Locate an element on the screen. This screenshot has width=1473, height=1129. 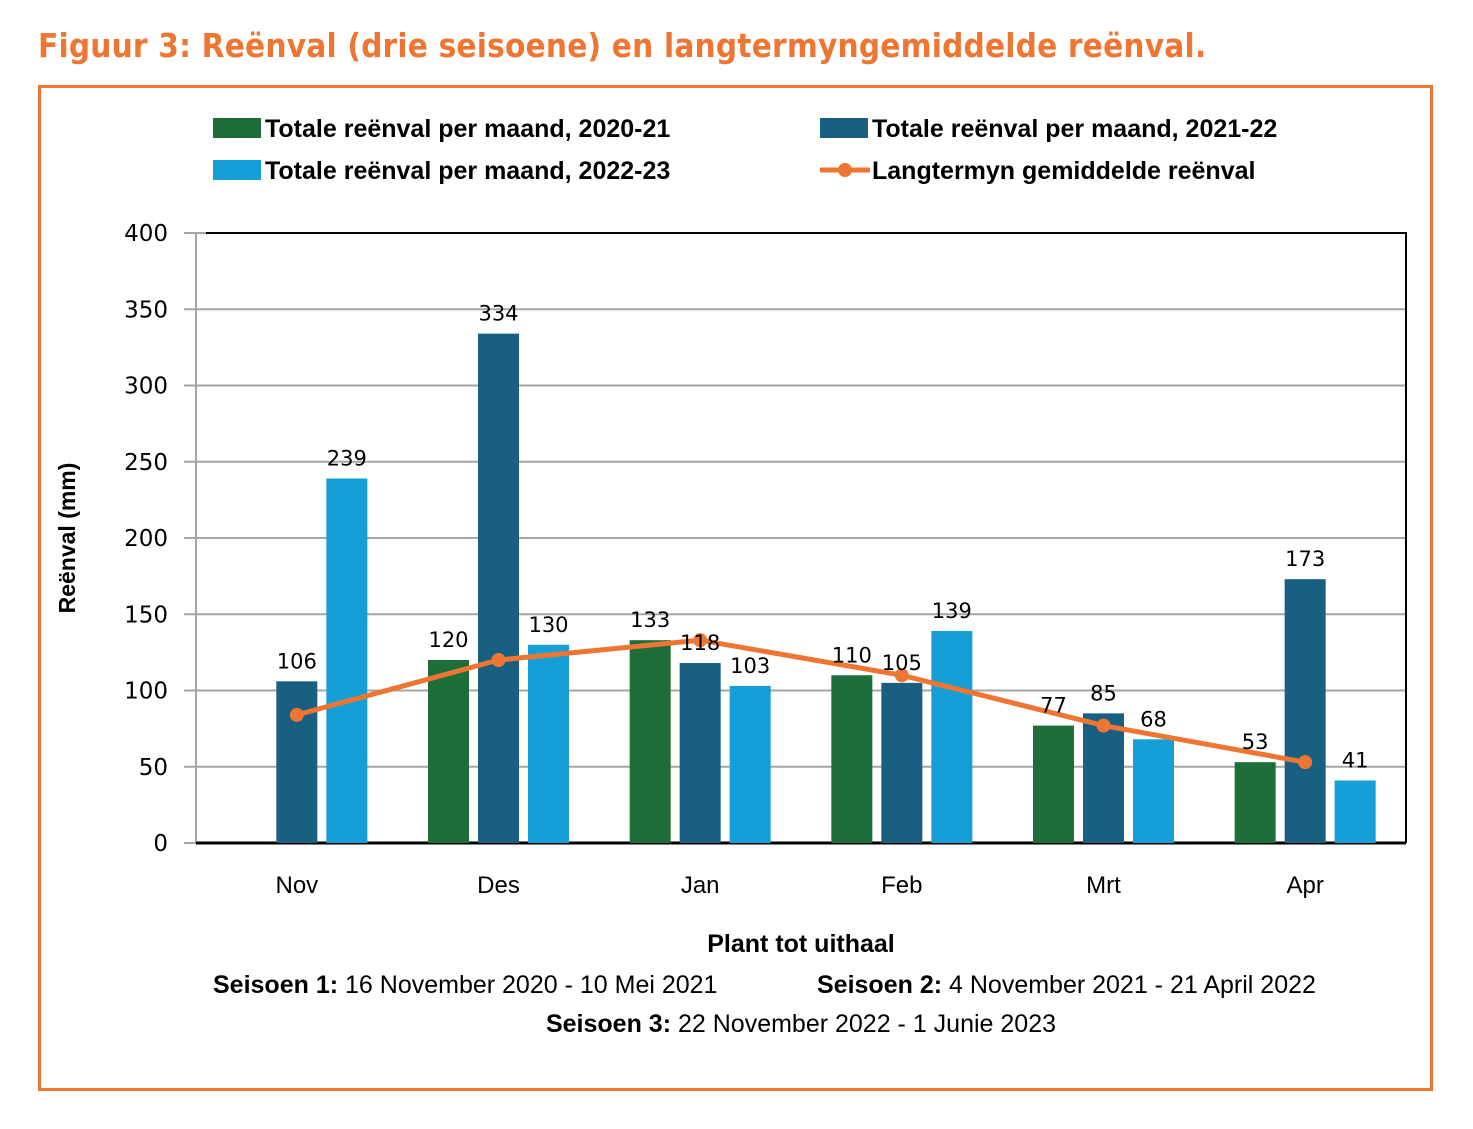
season-3-dates: 22 November 2022 - 1 Junie 2023 is located at coordinates (863, 1024).